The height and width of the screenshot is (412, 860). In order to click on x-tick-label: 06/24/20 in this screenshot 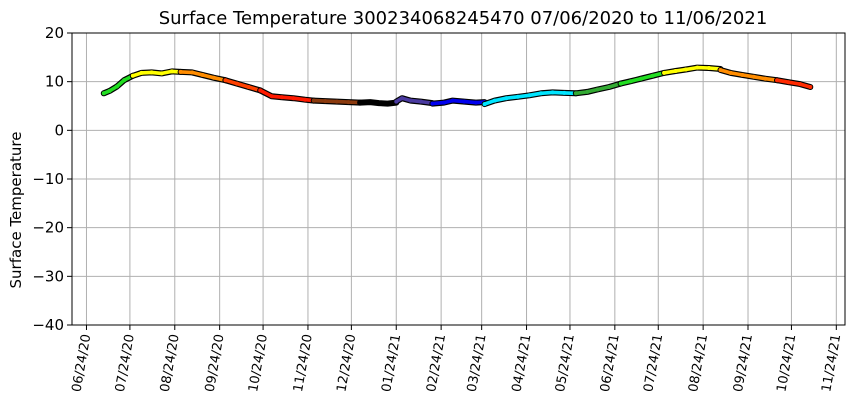, I will do `click(82, 363)`.